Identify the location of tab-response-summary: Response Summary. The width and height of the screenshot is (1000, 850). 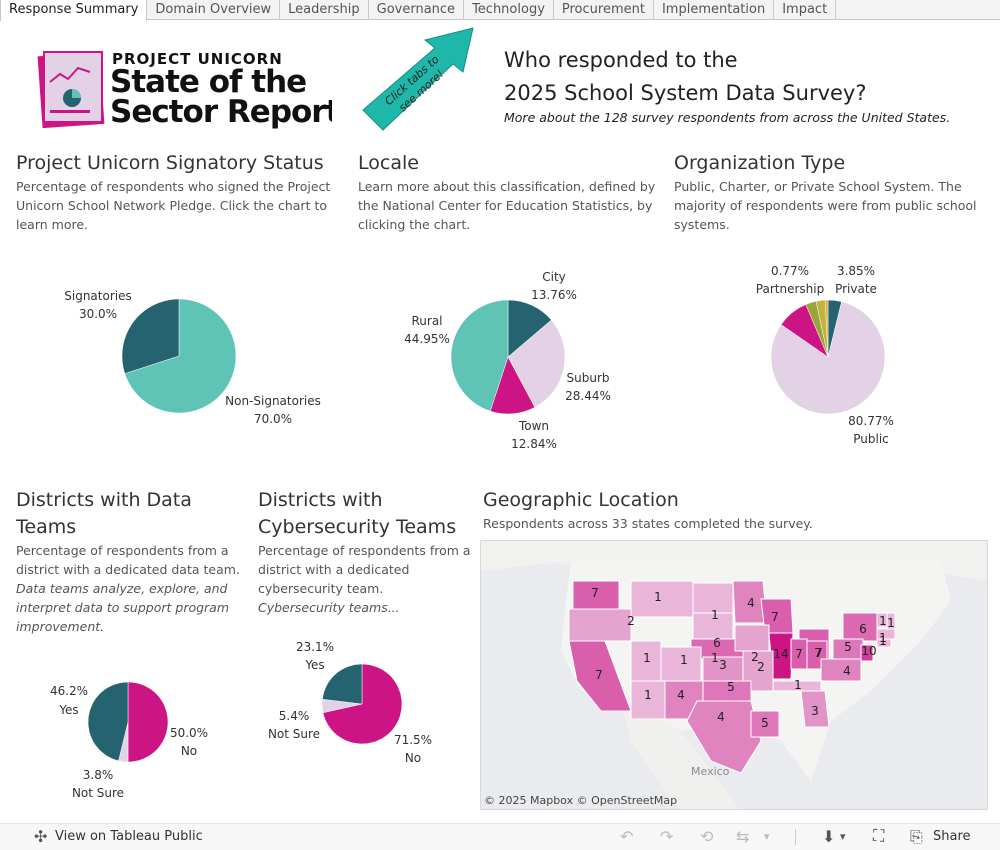
(74, 10).